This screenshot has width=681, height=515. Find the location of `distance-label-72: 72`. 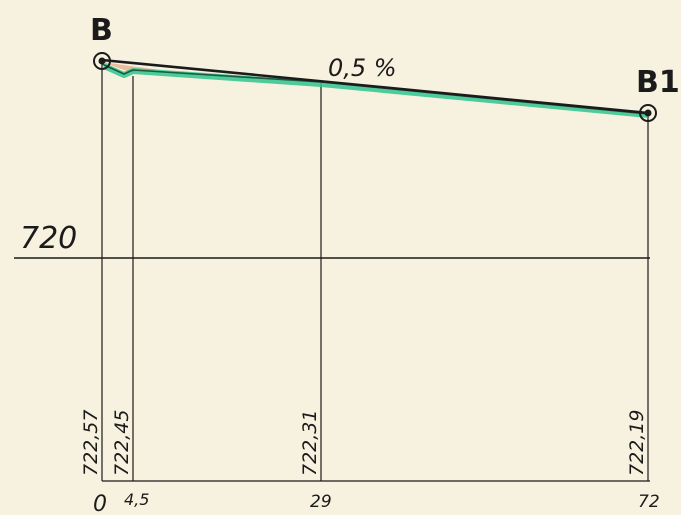

distance-label-72: 72 is located at coordinates (649, 502).